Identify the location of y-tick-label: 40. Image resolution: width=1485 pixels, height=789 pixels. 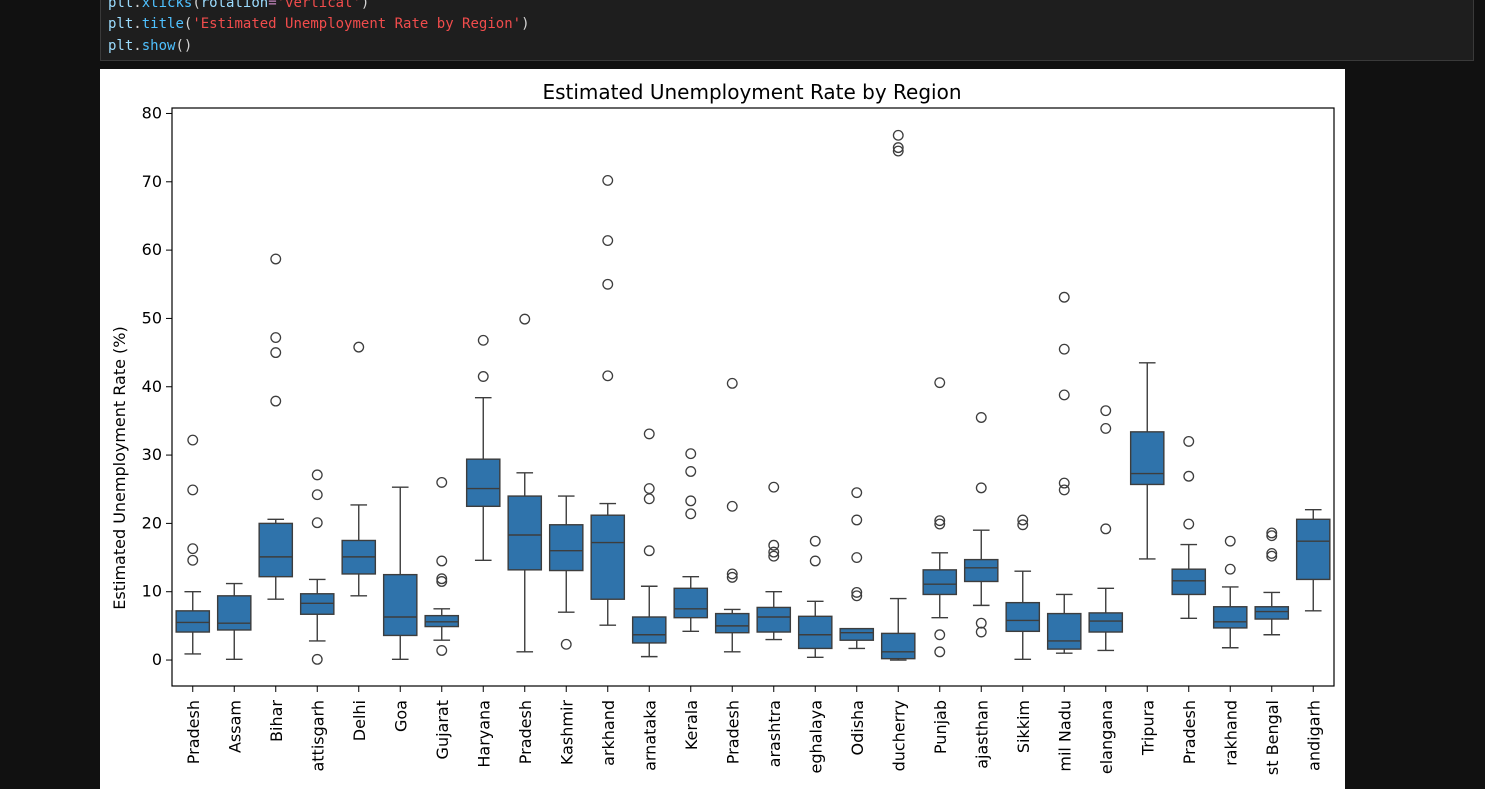
(152, 386).